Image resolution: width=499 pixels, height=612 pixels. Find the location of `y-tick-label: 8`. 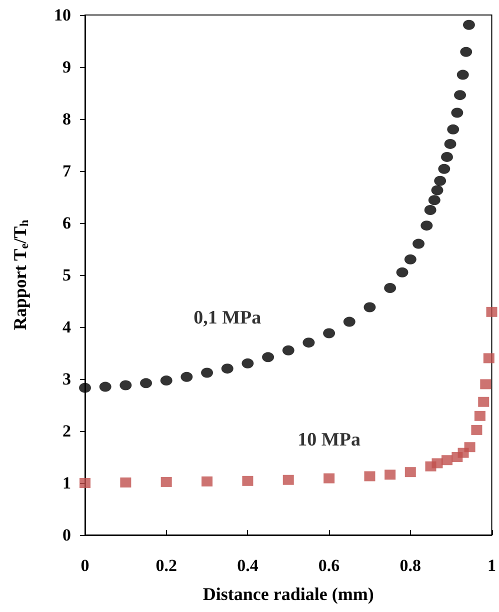

y-tick-label: 8 is located at coordinates (66, 119).